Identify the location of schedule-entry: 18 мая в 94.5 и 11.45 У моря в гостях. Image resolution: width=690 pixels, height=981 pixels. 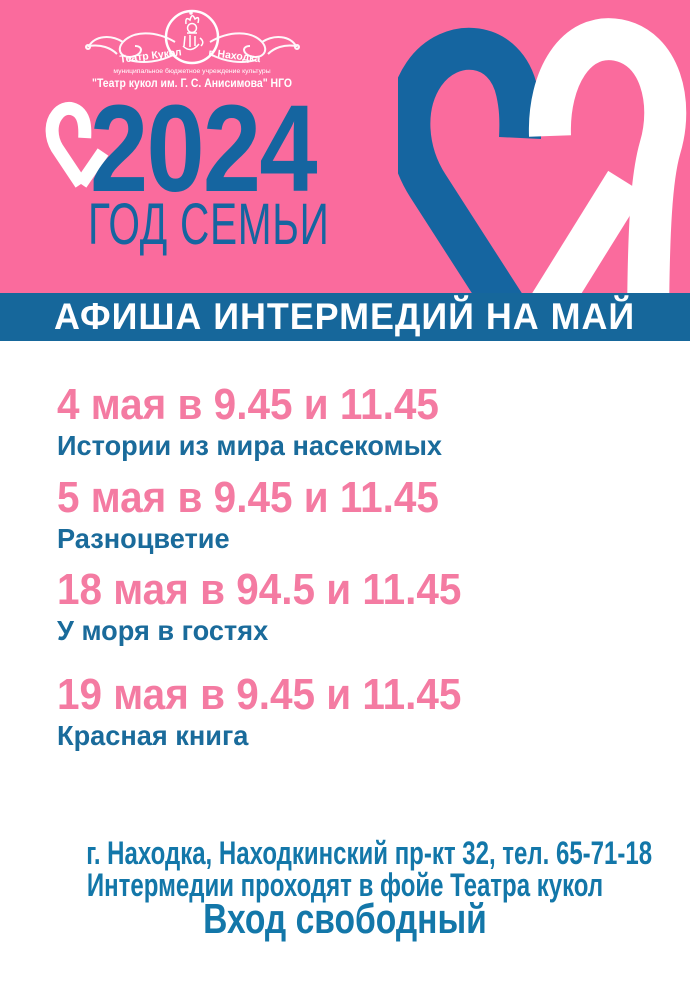
(277, 606).